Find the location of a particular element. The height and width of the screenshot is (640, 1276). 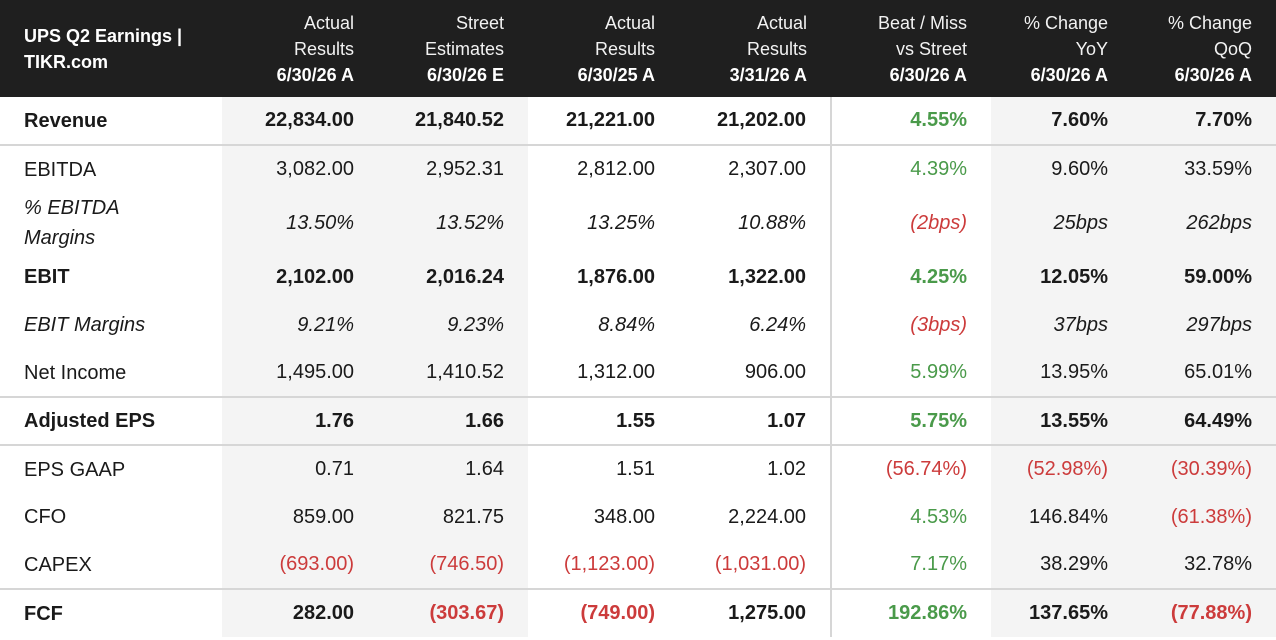

column-header-line: Estimates is located at coordinates (464, 48).